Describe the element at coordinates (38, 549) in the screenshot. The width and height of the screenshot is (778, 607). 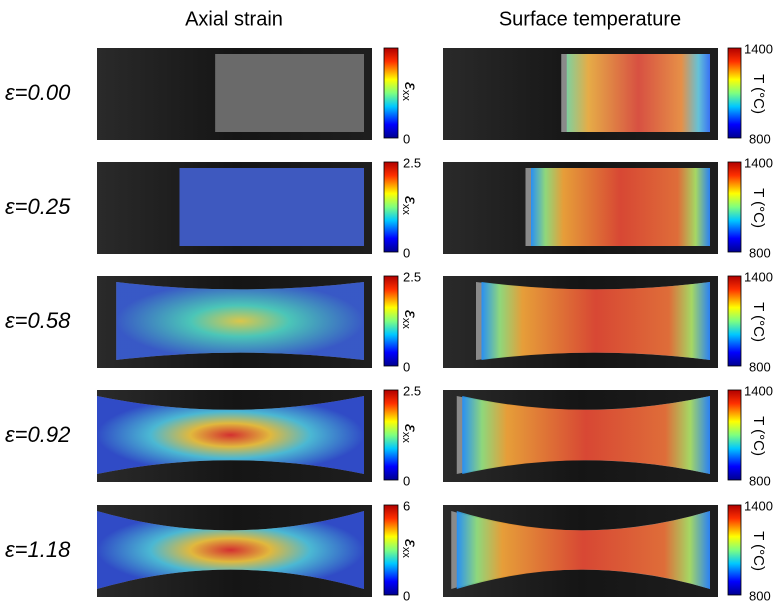
I see `row-label: ε=1.18` at that location.